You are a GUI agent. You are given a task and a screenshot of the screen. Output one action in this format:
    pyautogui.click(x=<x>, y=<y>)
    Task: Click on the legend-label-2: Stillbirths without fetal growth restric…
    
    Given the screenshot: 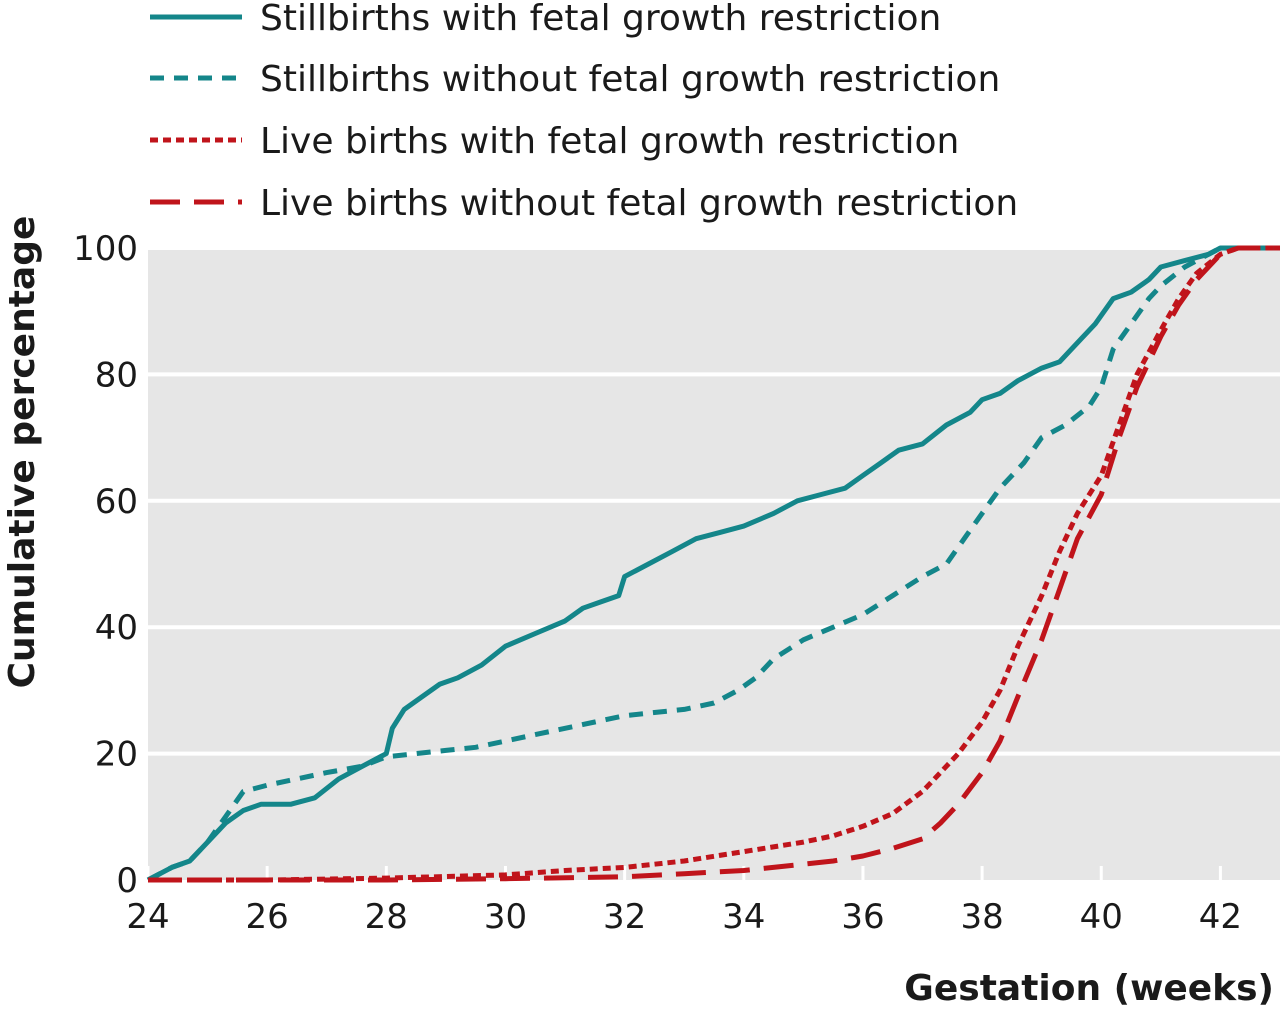 What is the action you would take?
    pyautogui.click(x=630, y=79)
    